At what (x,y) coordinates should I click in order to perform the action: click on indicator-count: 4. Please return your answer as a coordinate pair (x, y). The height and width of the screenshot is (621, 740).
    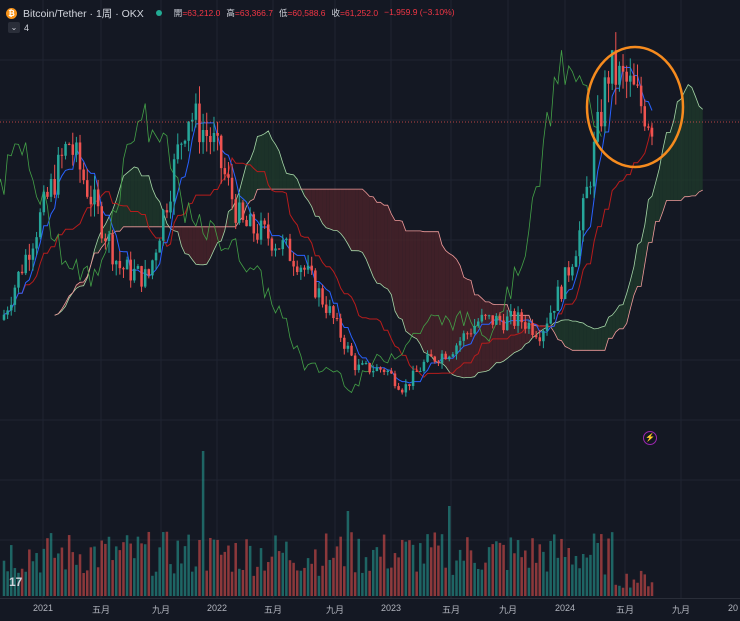
    Looking at the image, I should click on (27, 27).